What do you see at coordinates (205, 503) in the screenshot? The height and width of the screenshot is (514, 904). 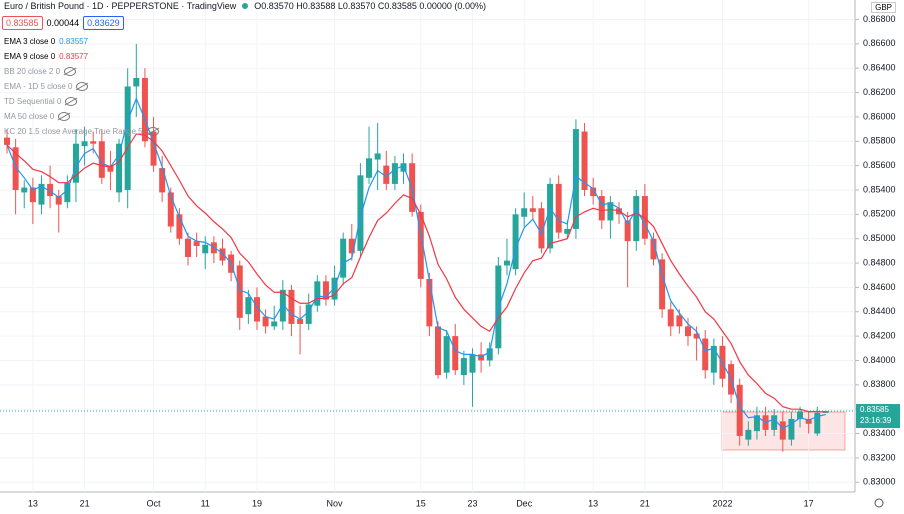 I see `x-tick-label: 11` at bounding box center [205, 503].